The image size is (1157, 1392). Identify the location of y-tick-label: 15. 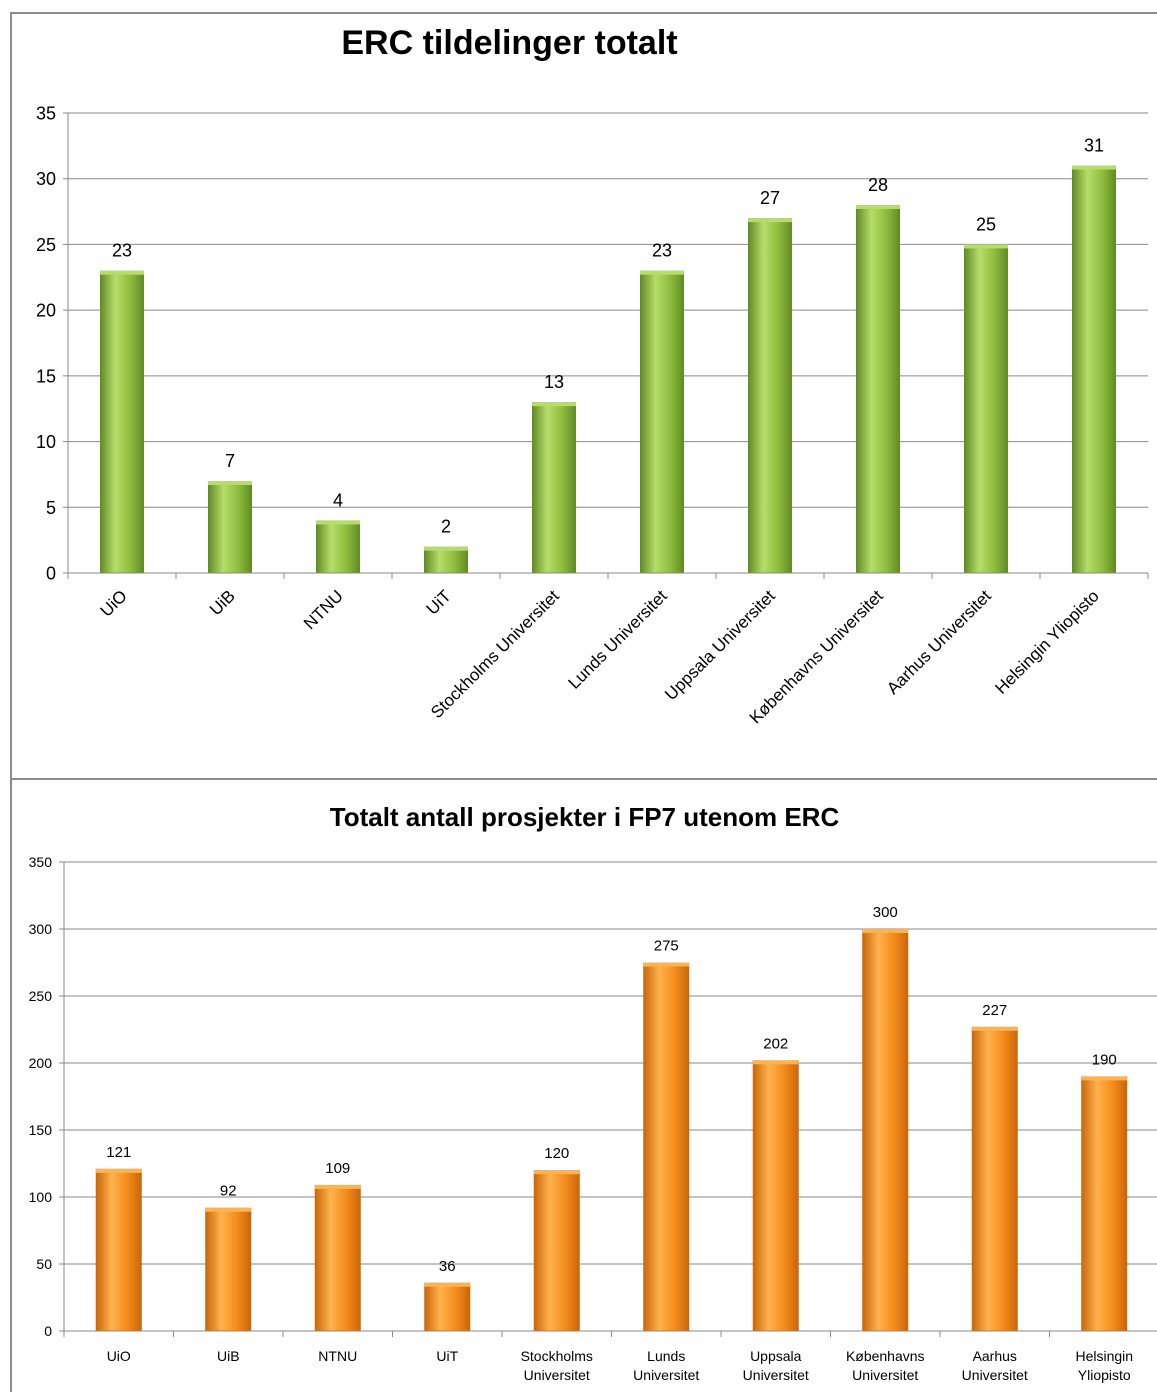
(46, 376).